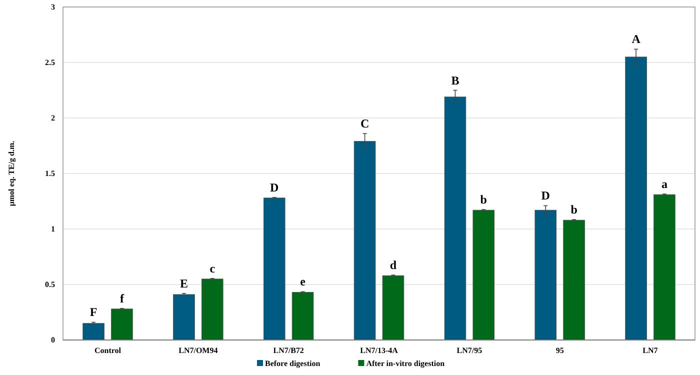  What do you see at coordinates (53, 118) in the screenshot?
I see `y-tick-label: 2` at bounding box center [53, 118].